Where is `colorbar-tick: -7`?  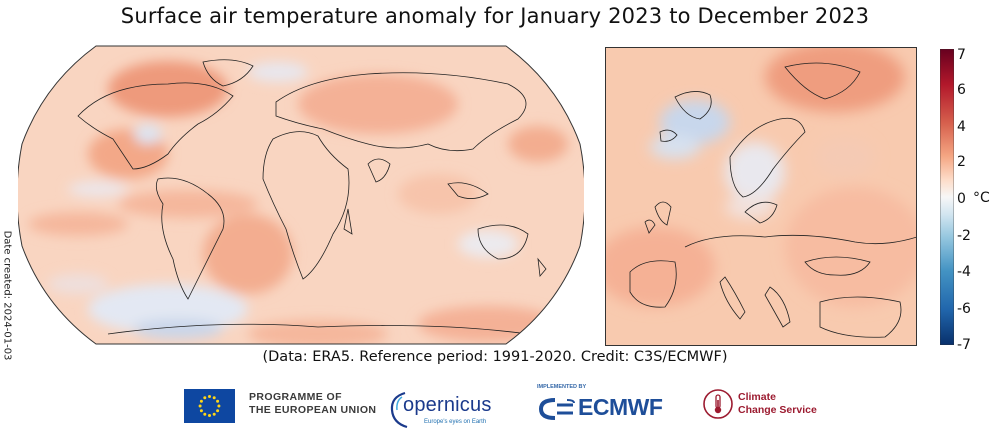 colorbar-tick: -7 is located at coordinates (964, 345).